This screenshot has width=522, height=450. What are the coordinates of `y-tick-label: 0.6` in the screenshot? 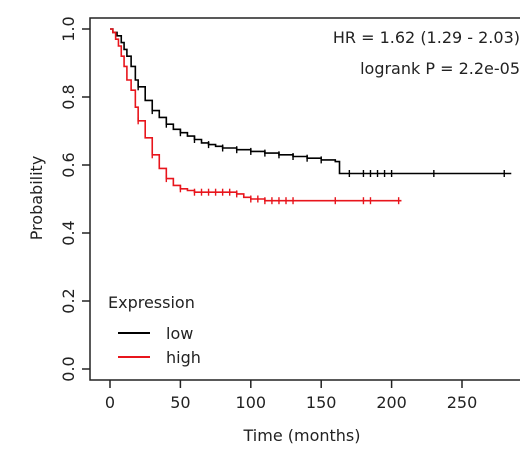 It's located at (68, 164).